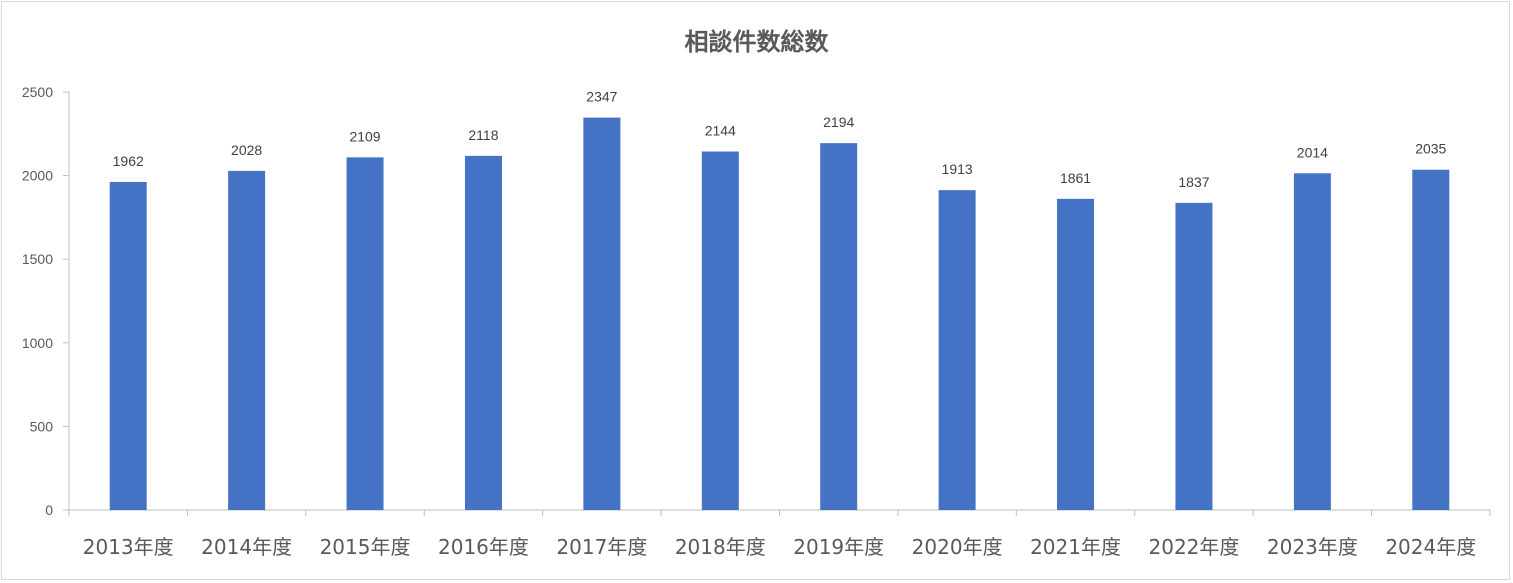  Describe the element at coordinates (957, 547) in the screenshot. I see `x-tick-label: 2020年度` at that location.